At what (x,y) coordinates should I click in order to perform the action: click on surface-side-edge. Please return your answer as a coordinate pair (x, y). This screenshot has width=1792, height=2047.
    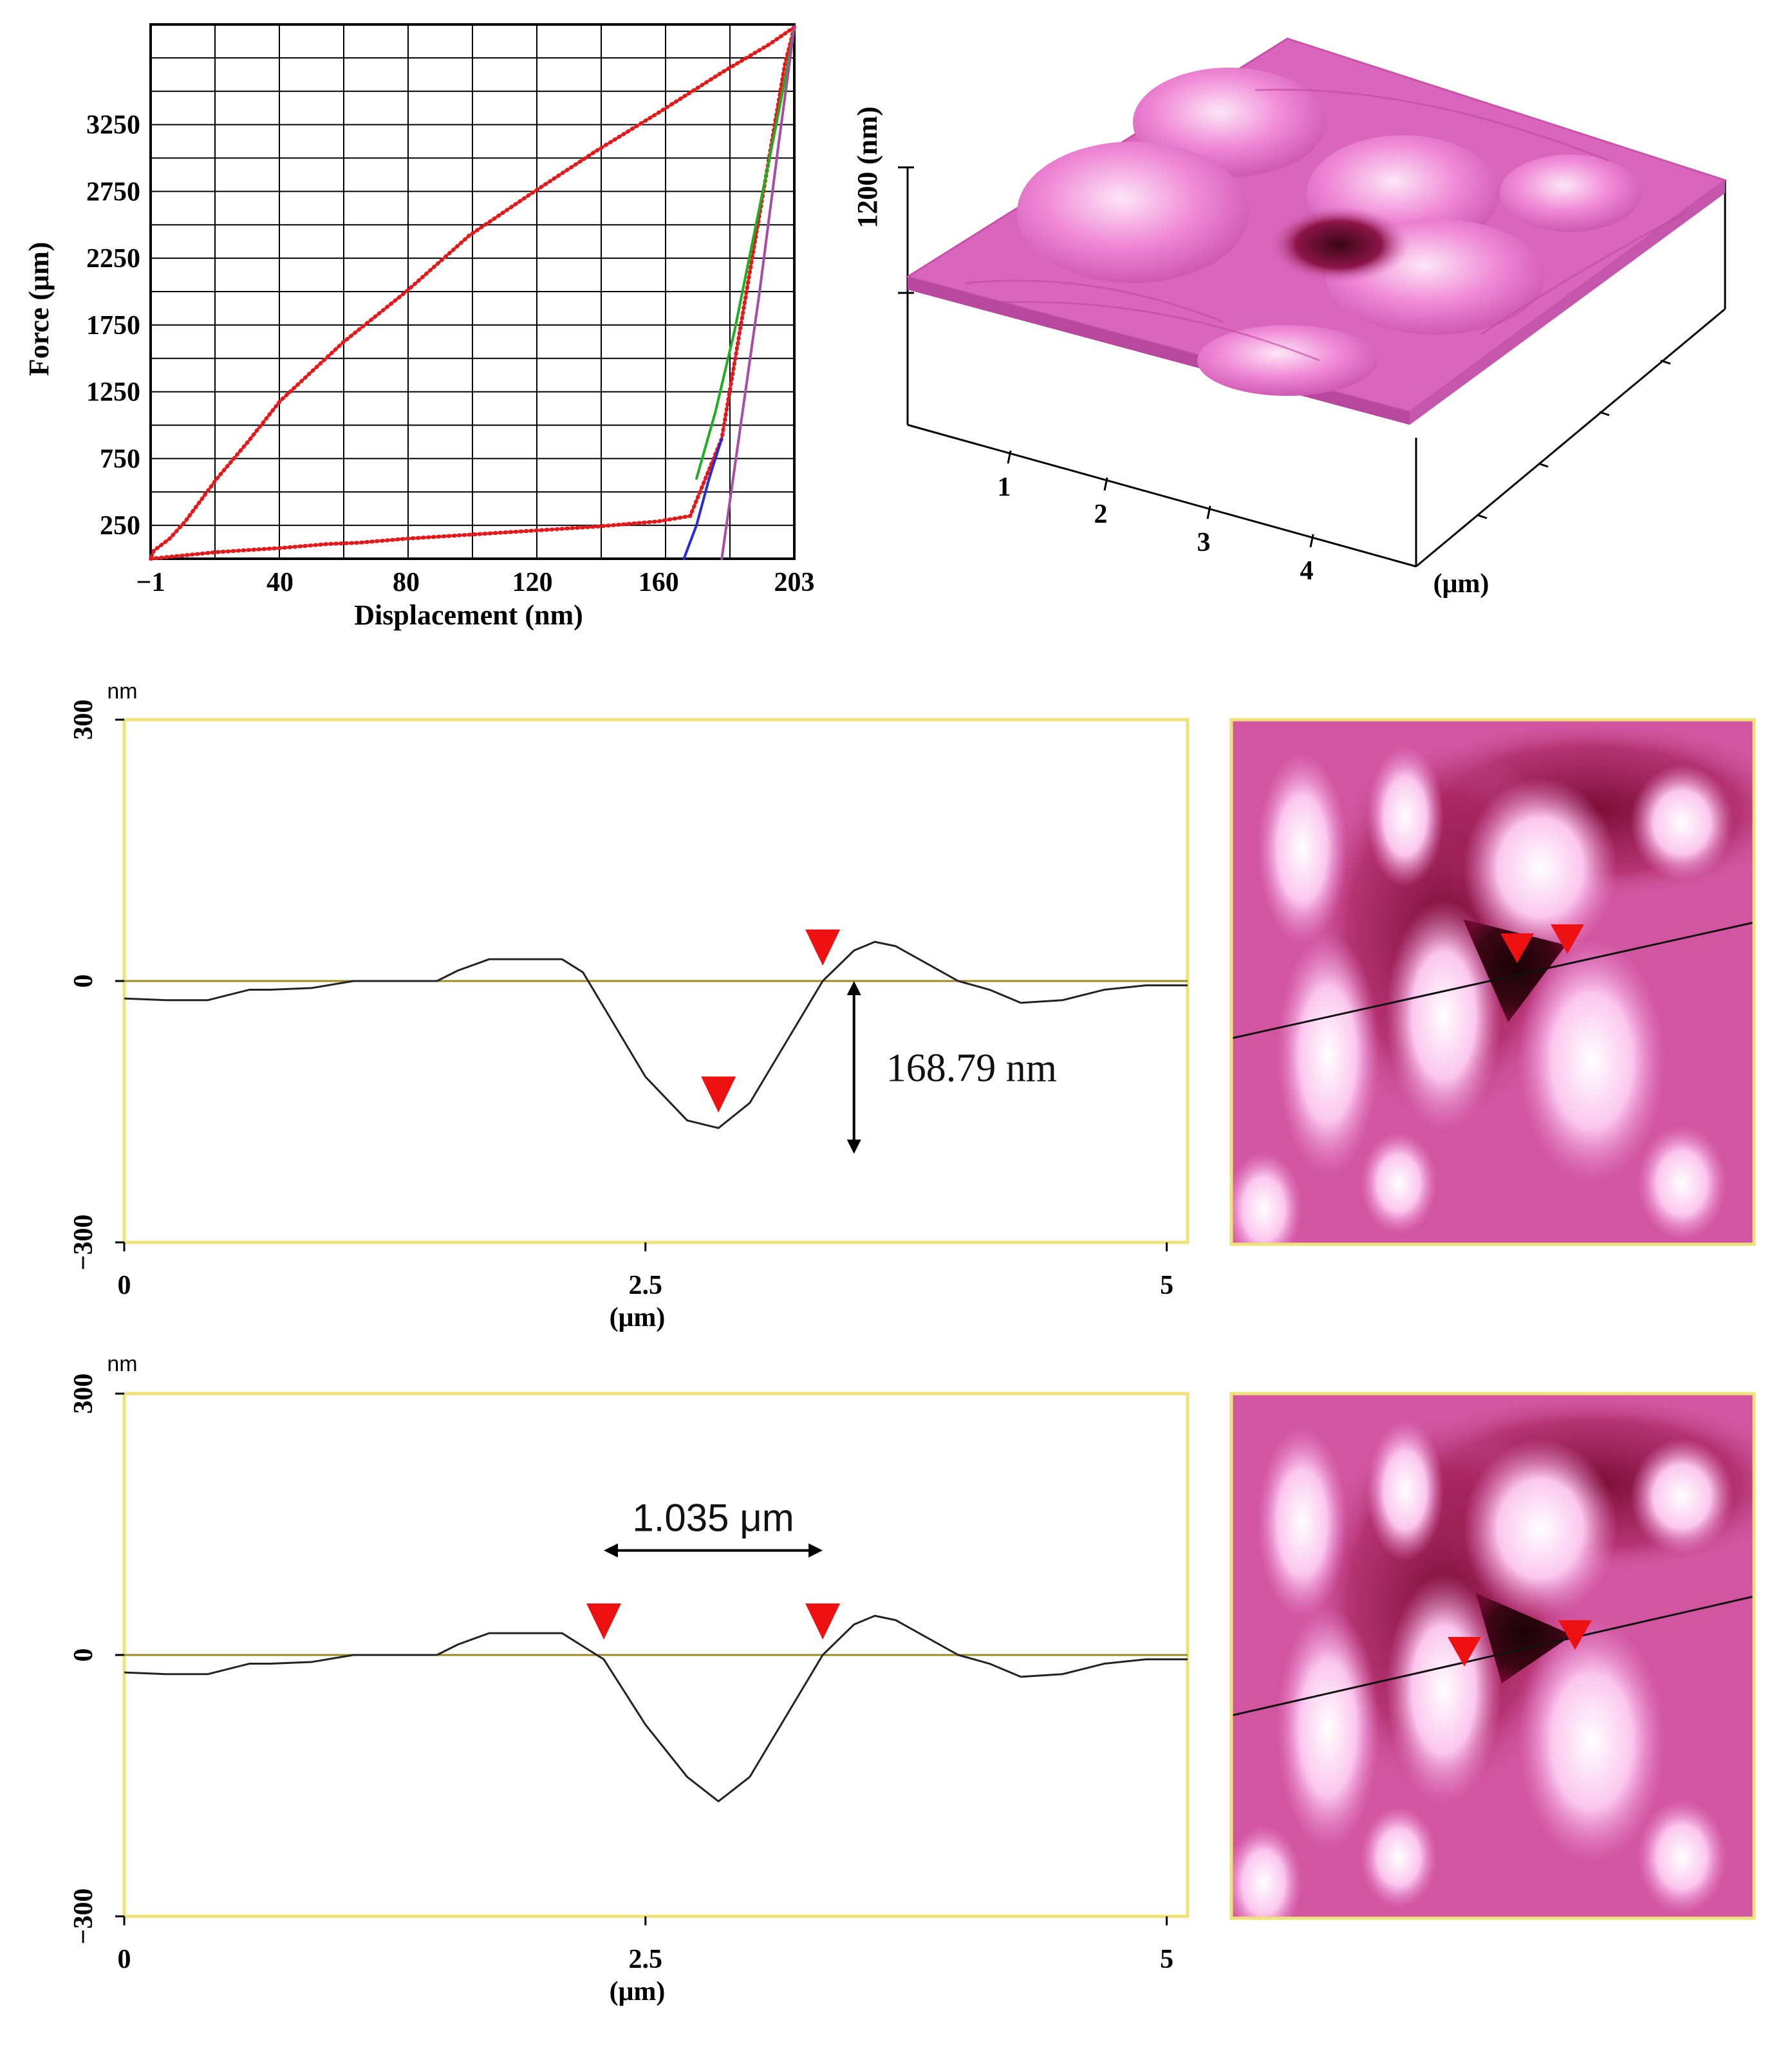
    Looking at the image, I should click on (1567, 302).